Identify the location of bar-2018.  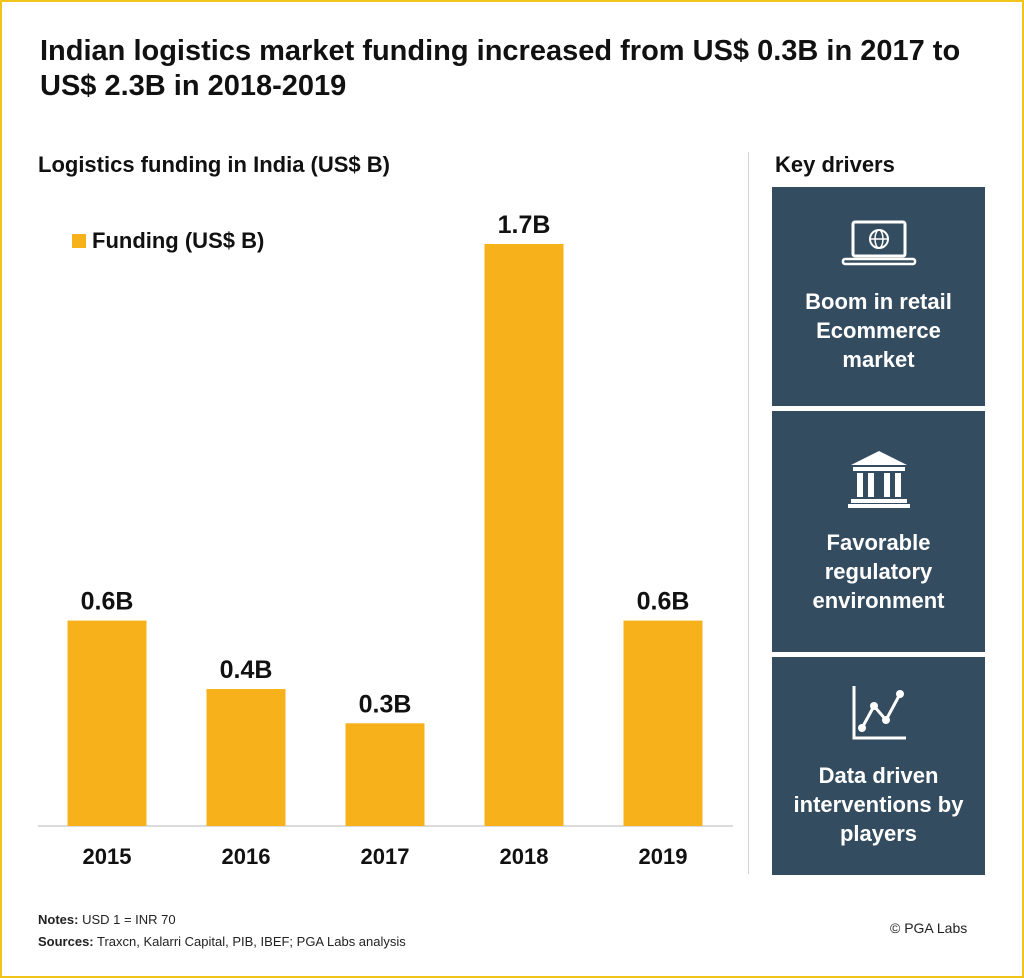
(524, 535).